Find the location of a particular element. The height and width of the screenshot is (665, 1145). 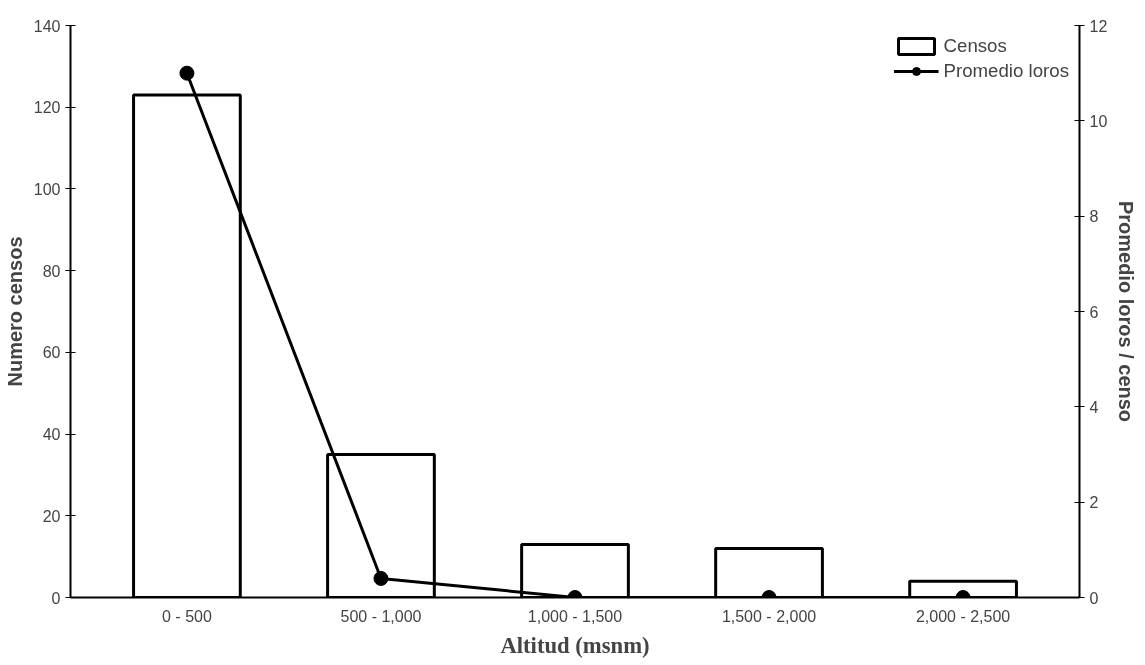

y-axis-title: Numero censos is located at coordinates (14, 311).